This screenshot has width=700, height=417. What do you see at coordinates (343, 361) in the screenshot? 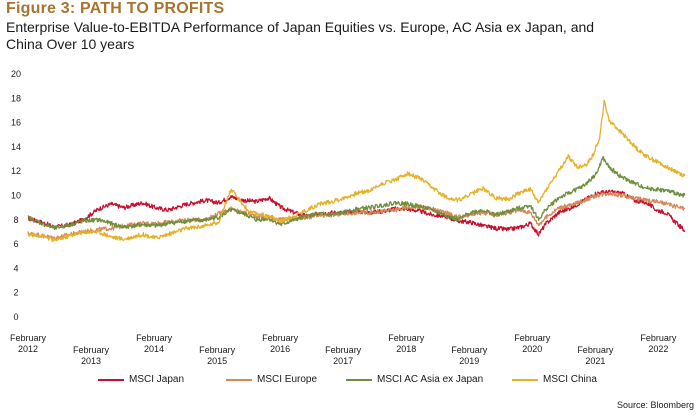
I see `x-tick-label: 2017` at bounding box center [343, 361].